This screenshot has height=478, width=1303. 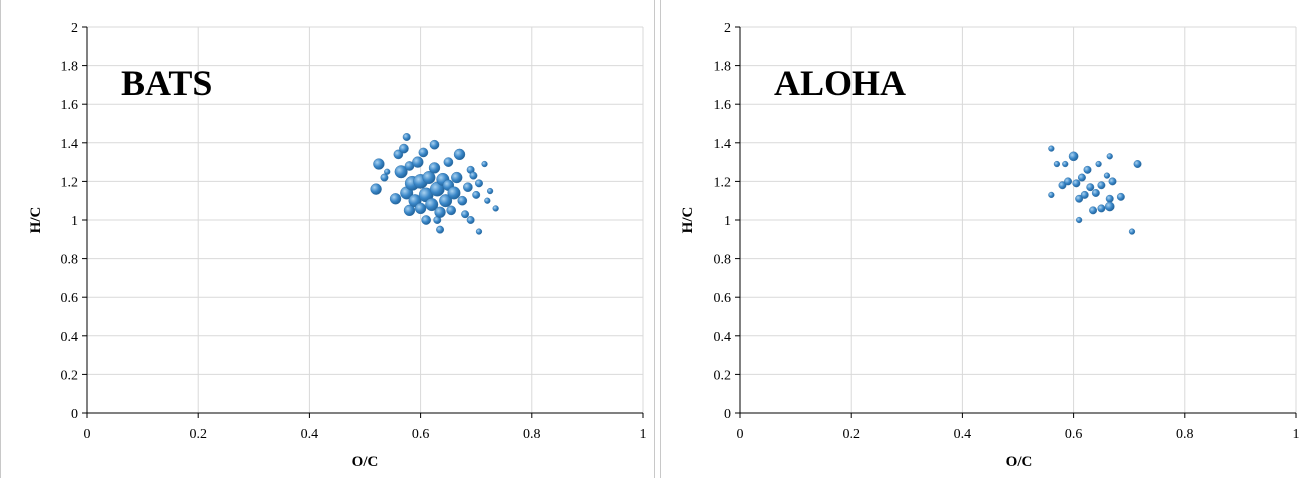 What do you see at coordinates (840, 83) in the screenshot?
I see `chart-title: ALOHA` at bounding box center [840, 83].